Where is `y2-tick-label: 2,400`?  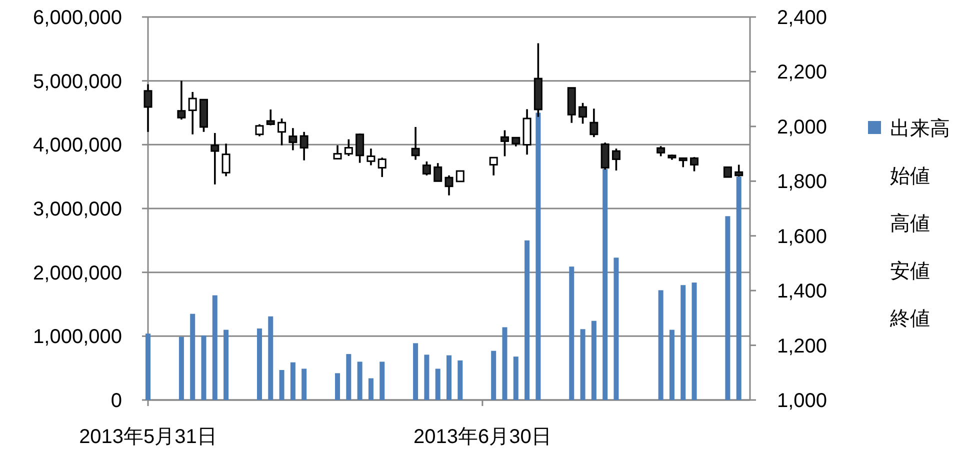
y2-tick-label: 2,400 is located at coordinates (802, 18).